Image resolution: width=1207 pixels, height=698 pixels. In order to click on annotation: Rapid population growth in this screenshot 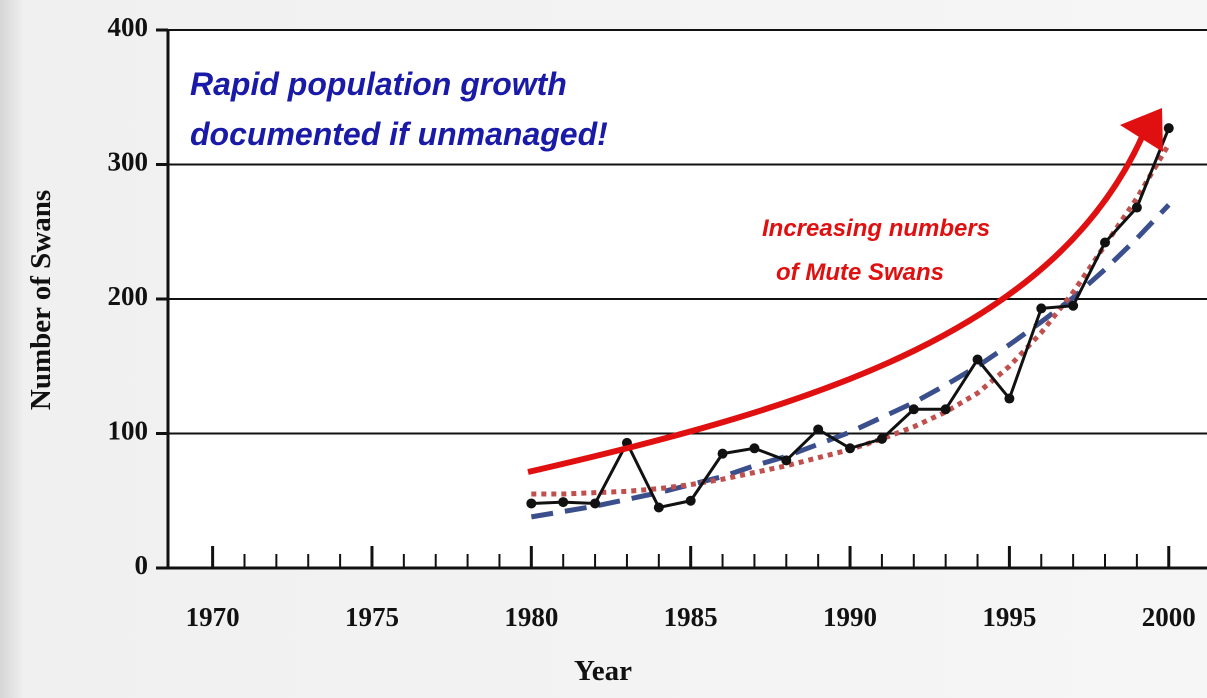, I will do `click(378, 84)`.